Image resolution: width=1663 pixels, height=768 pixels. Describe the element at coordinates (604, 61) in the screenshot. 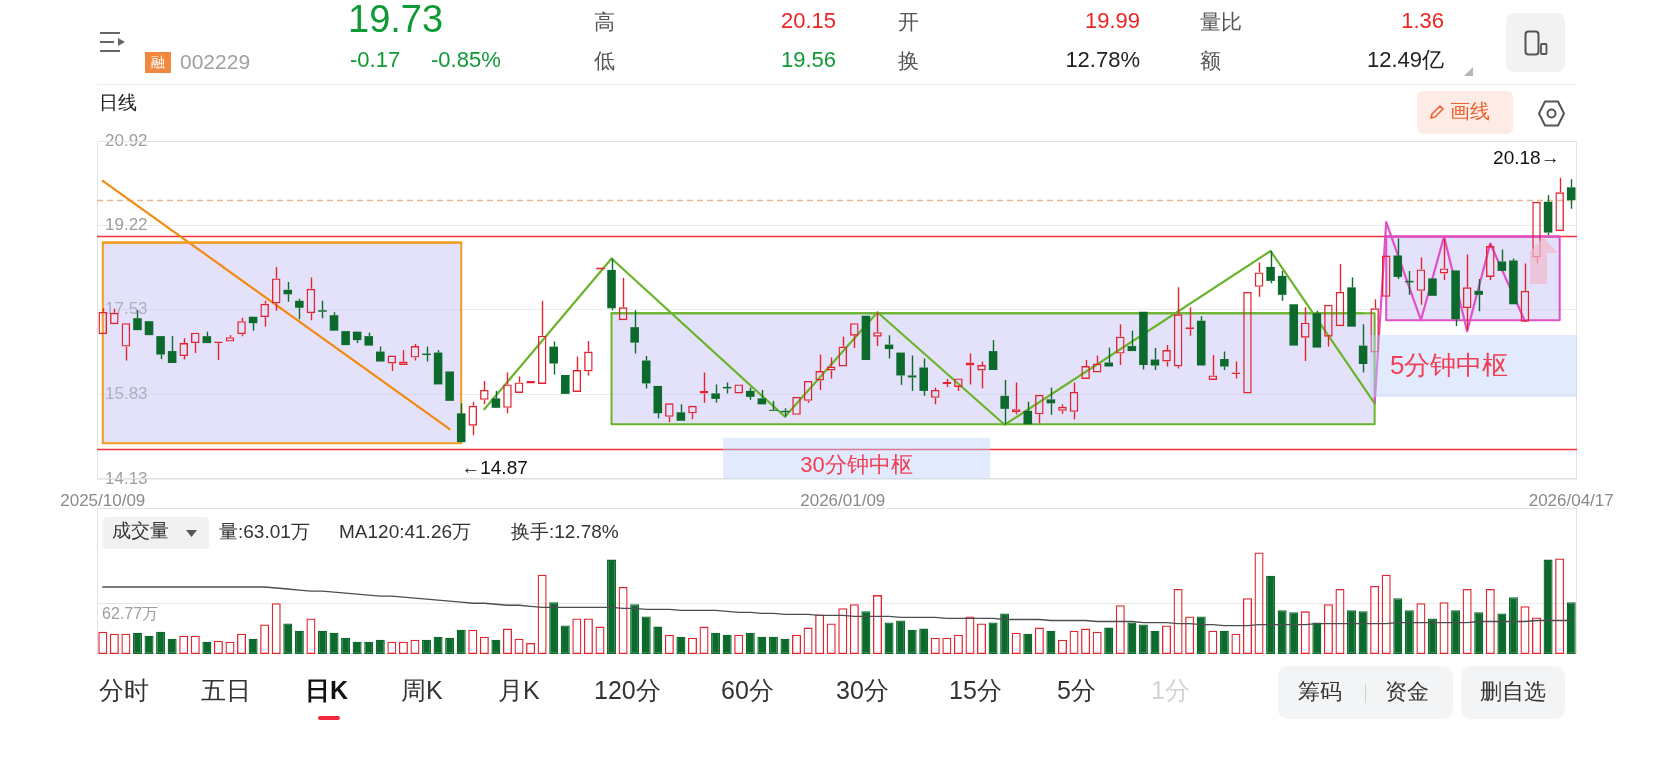

I see `text: 低` at that location.